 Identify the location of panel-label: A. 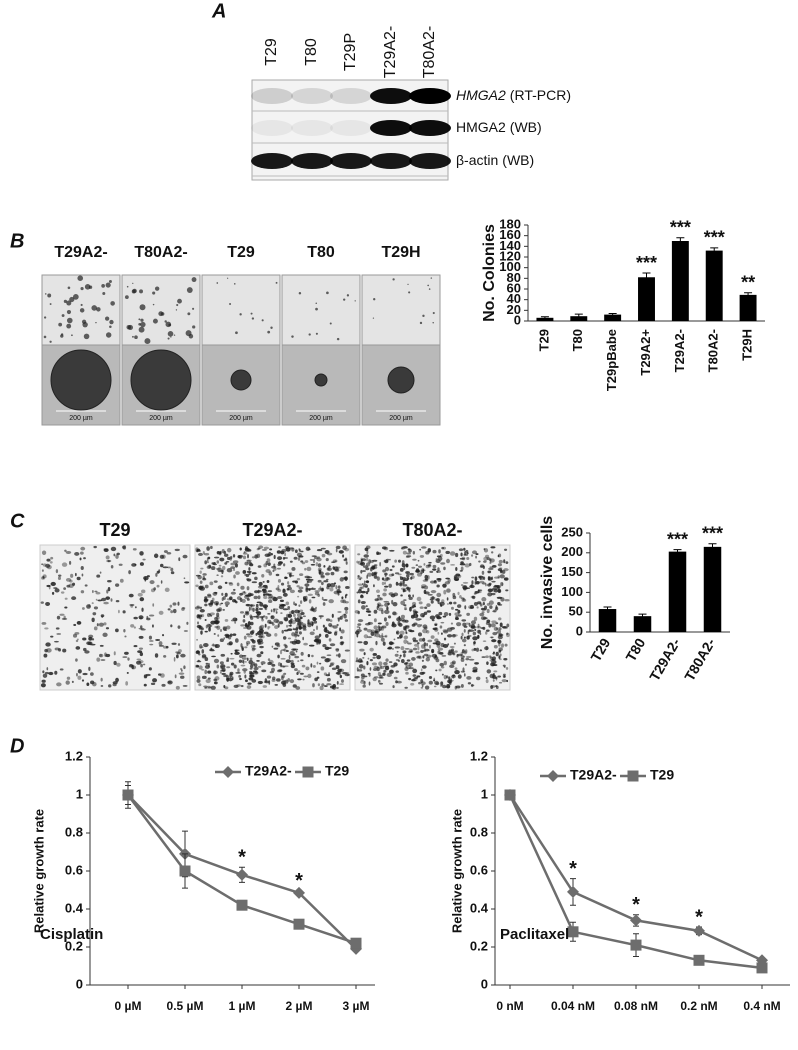
(218, 11).